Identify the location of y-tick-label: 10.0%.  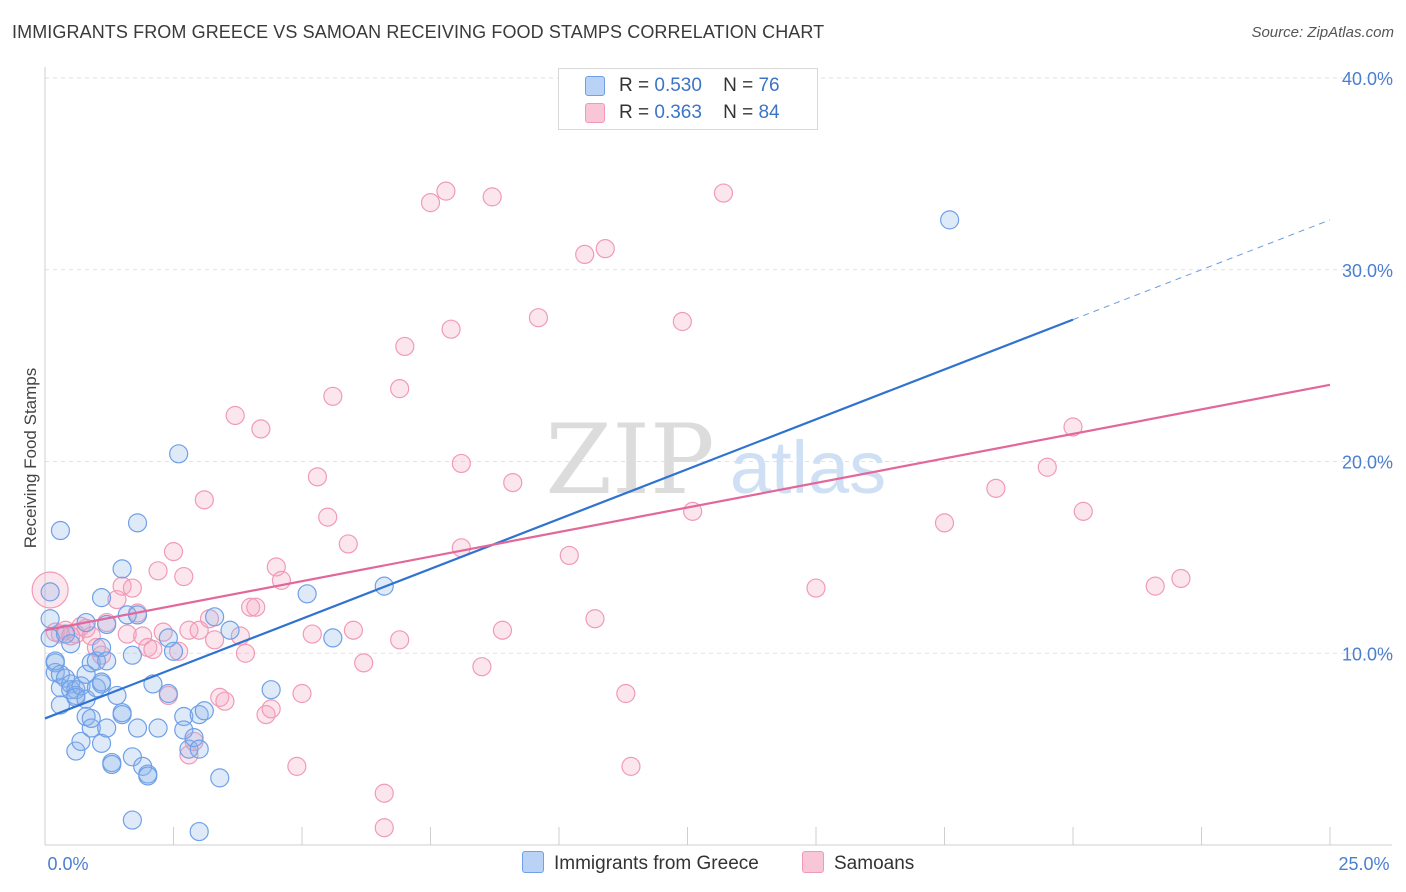
(1367, 654).